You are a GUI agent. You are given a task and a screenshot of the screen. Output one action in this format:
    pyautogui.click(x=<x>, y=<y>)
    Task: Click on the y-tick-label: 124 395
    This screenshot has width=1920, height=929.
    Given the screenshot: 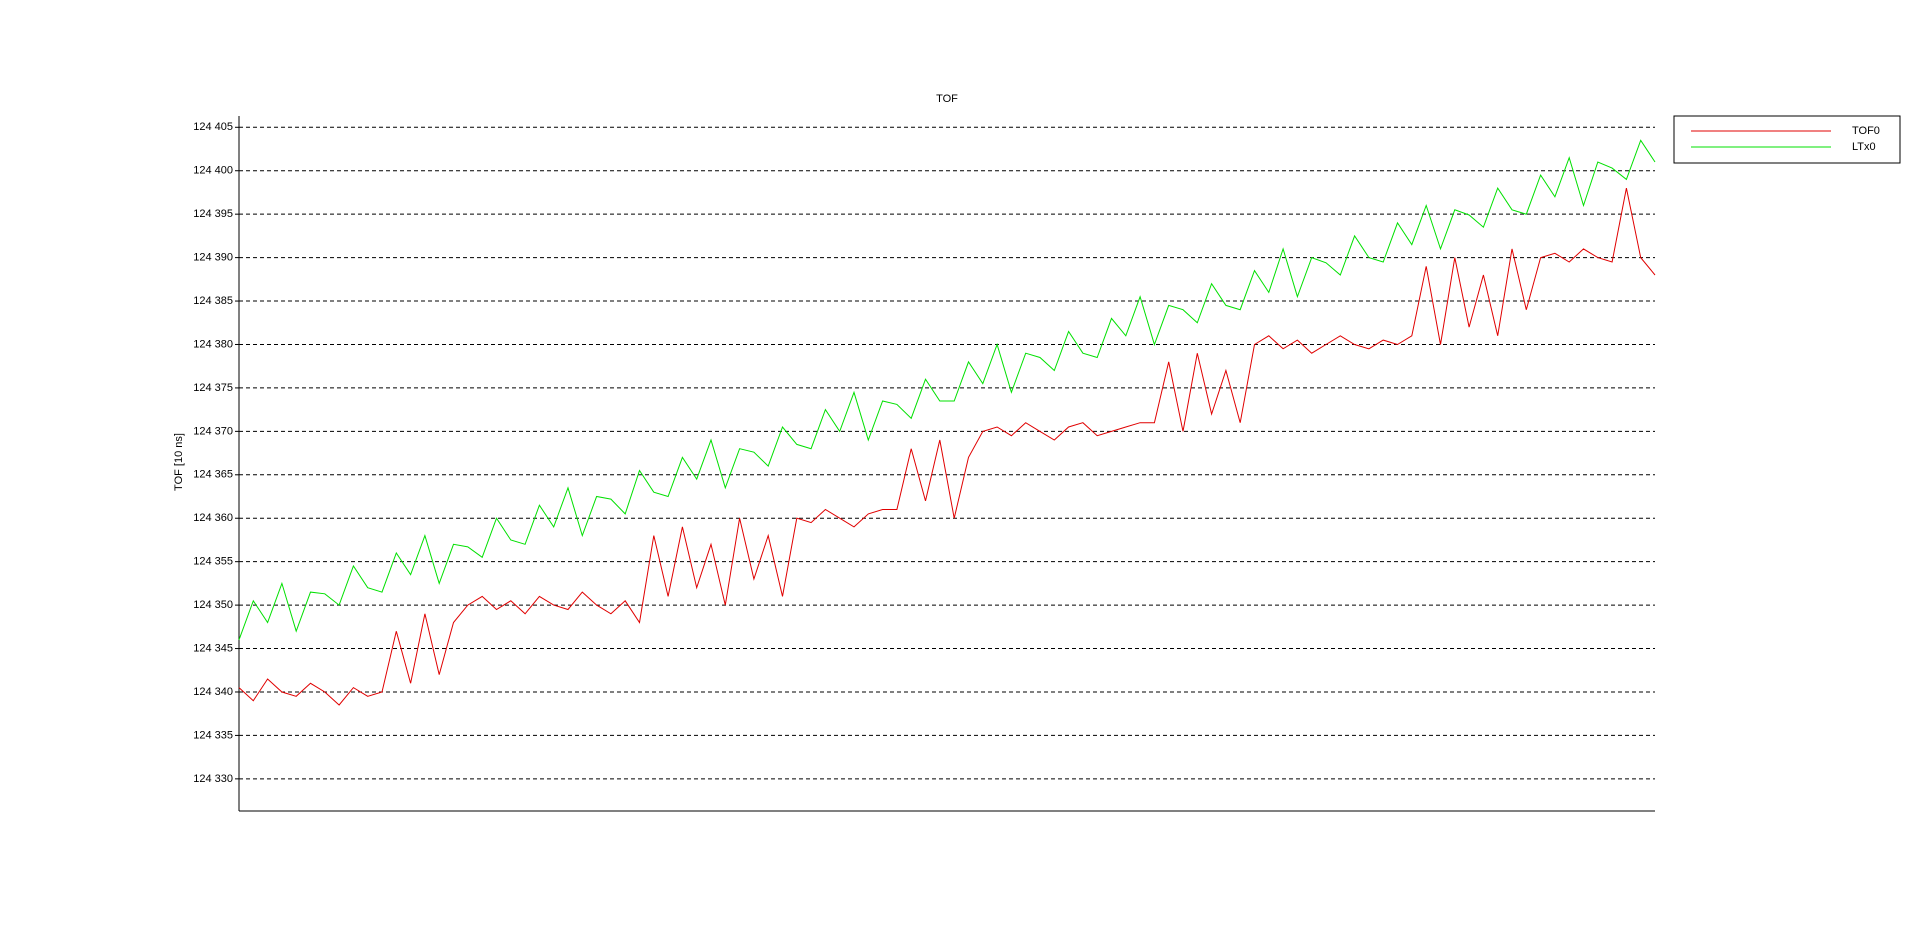 What is the action you would take?
    pyautogui.click(x=213, y=214)
    